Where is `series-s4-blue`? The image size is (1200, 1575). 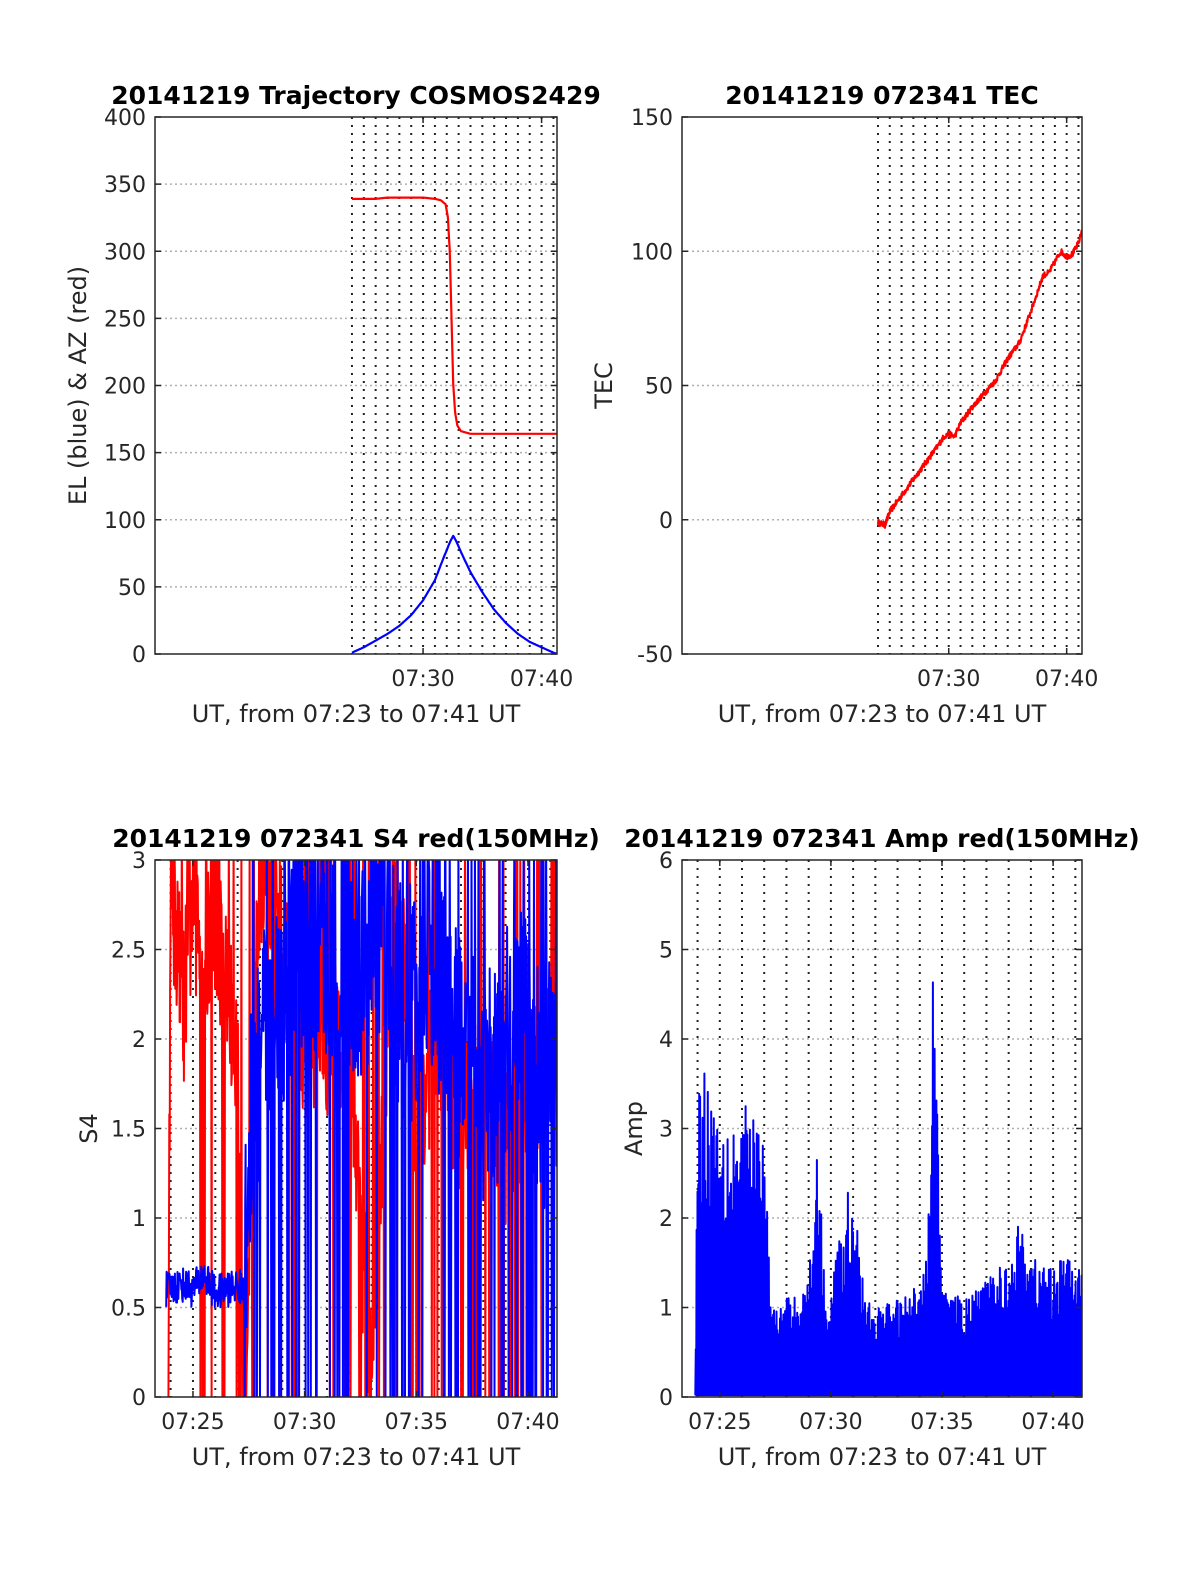
series-s4-blue is located at coordinates (361, 1128).